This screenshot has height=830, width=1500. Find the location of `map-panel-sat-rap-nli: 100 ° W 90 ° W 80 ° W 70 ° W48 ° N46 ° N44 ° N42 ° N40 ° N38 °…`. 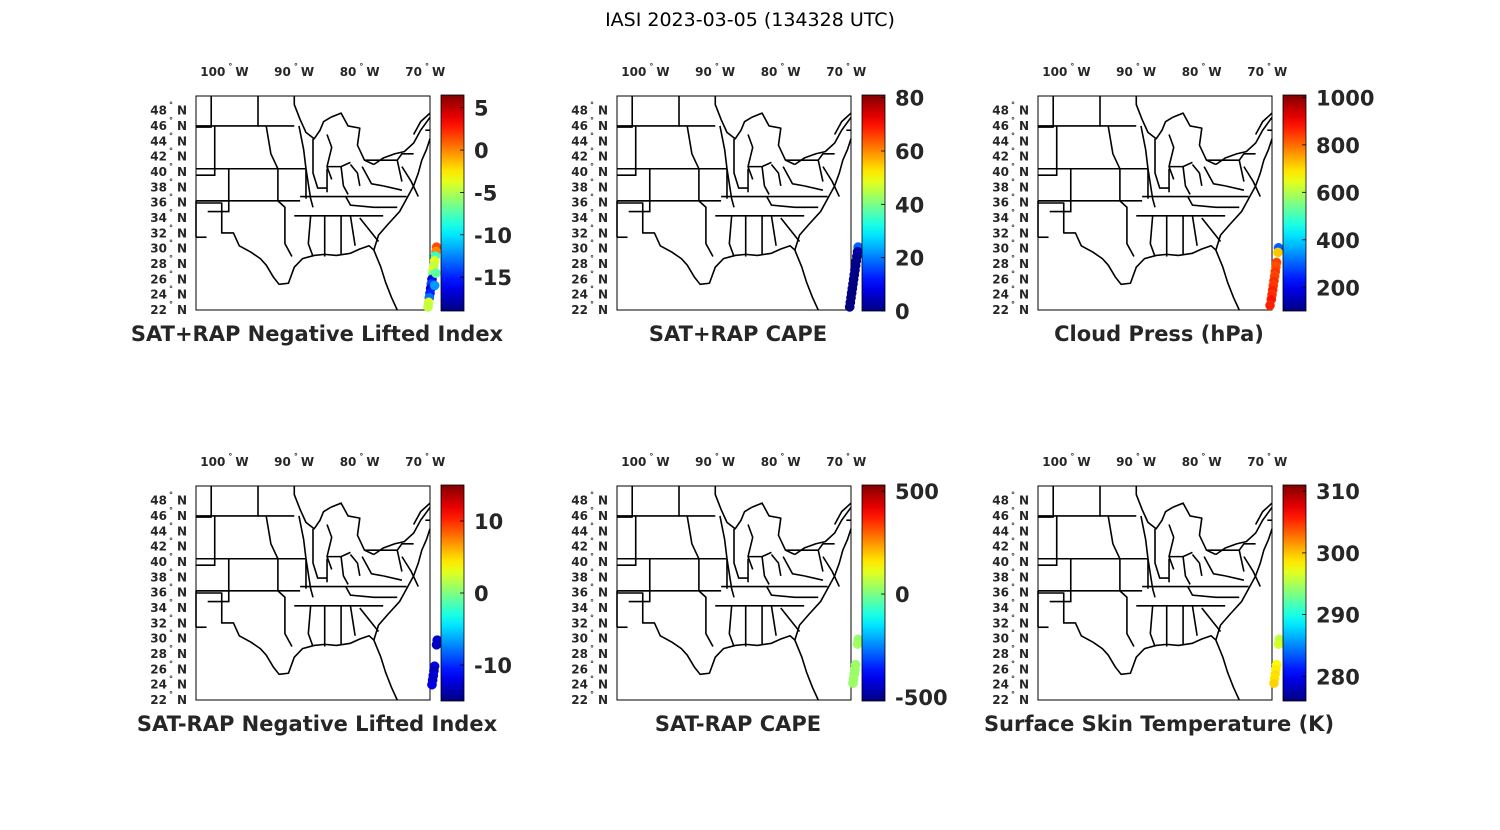

map-panel-sat-rap-nli: 100 ° W 90 ° W 80 ° W 70 ° W48 ° N46 ° N44 ° N42 ° N40 ° N38 °… is located at coordinates (321, 204).